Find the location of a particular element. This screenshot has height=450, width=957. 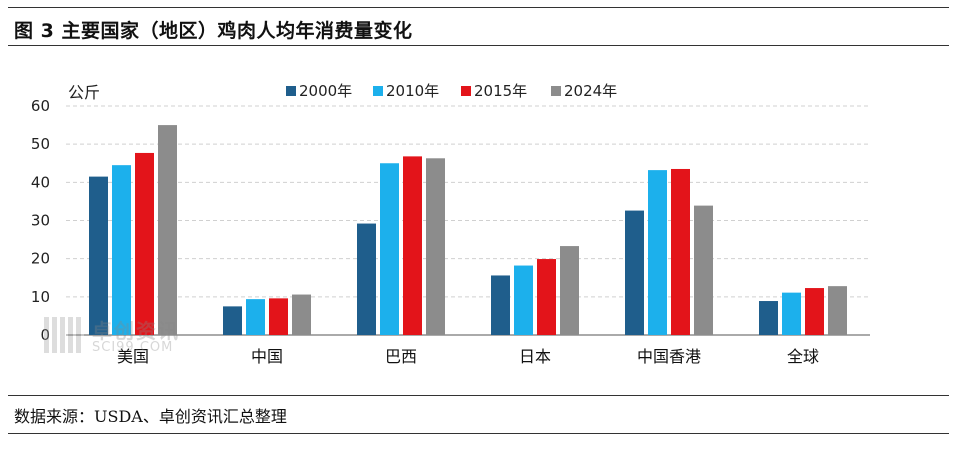

bottom-rule is located at coordinates (478, 433).